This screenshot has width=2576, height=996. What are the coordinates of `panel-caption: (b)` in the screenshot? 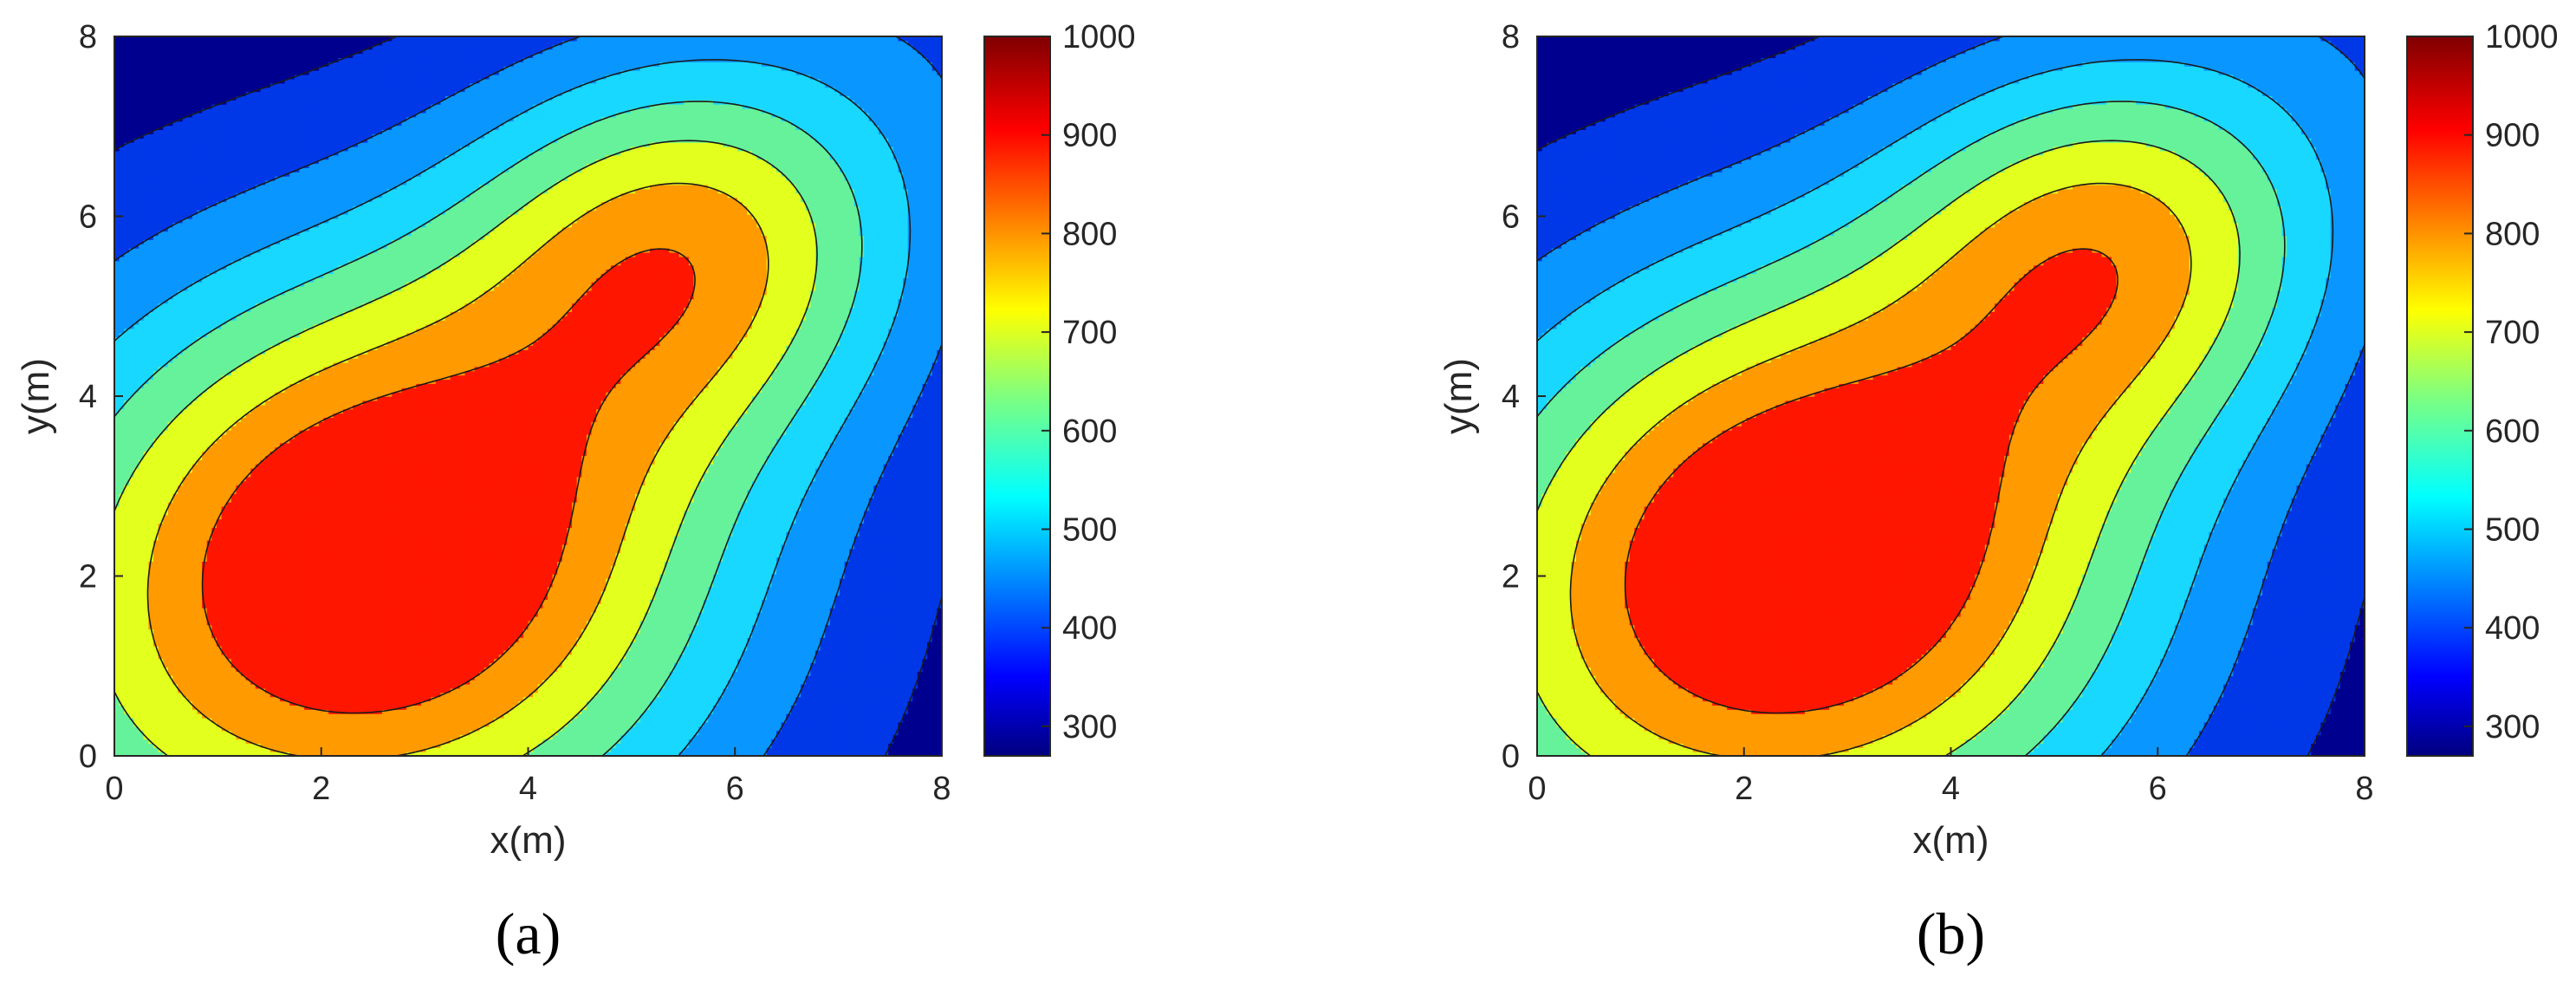 It's located at (1951, 934).